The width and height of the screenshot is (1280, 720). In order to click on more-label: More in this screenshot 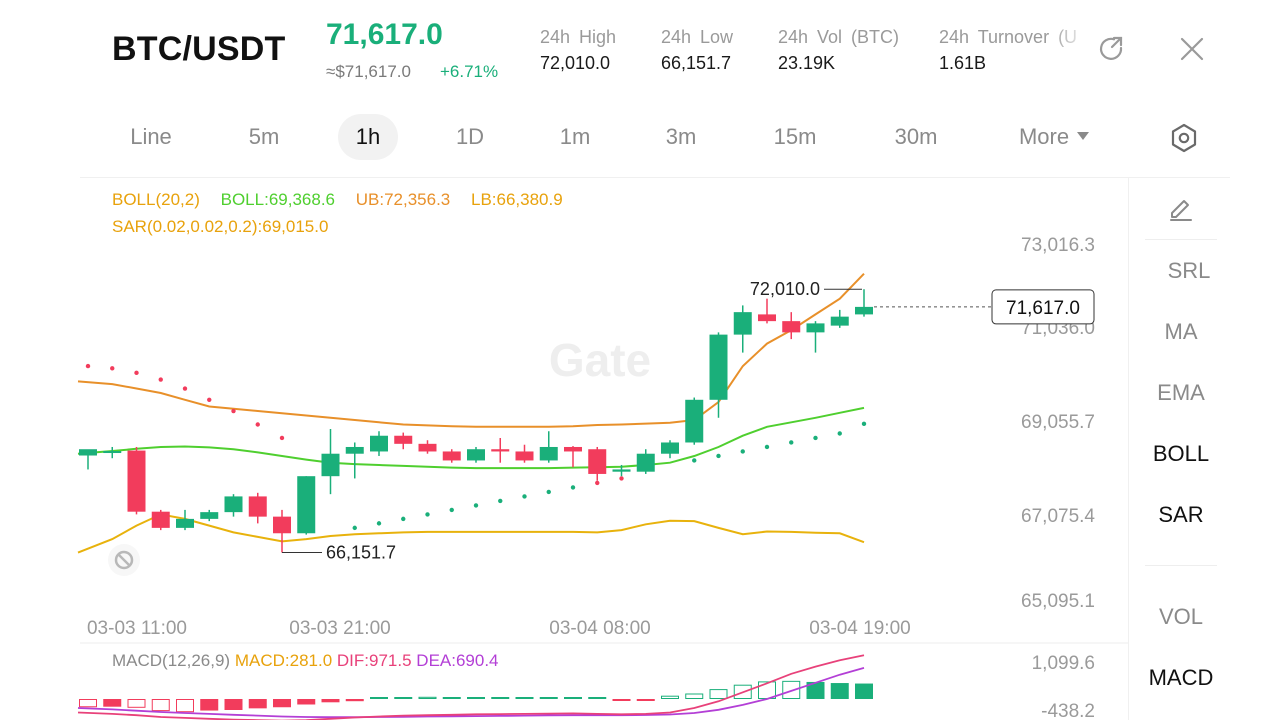, I will do `click(1044, 136)`.